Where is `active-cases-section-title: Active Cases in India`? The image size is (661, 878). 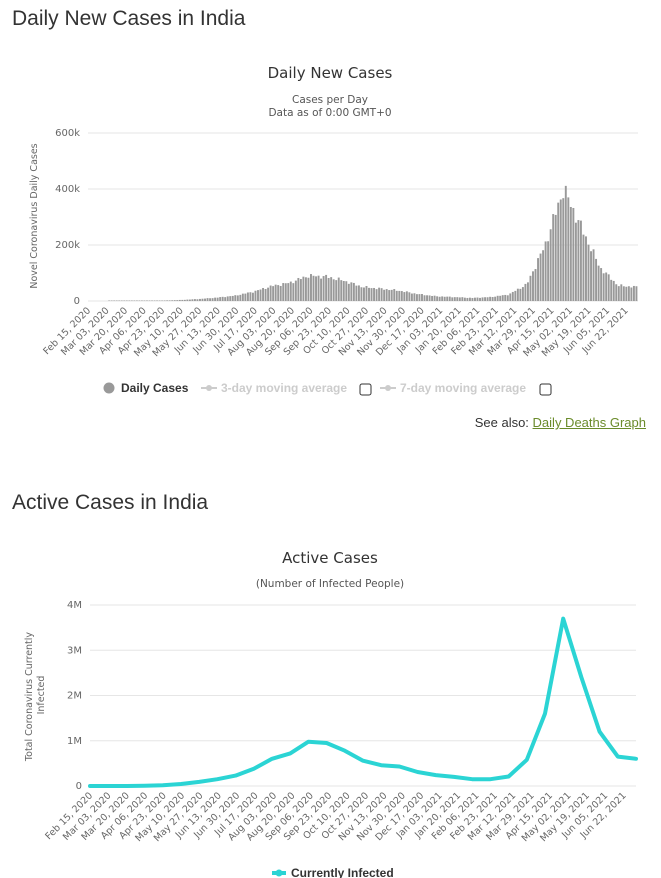
active-cases-section-title: Active Cases in India is located at coordinates (110, 502).